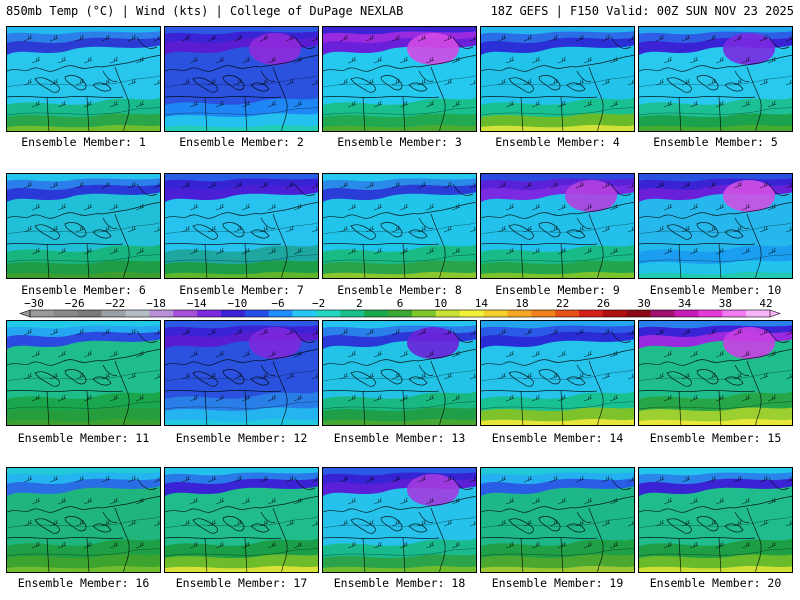  What do you see at coordinates (25, 313) in the screenshot?
I see `colorbar-min-arrow` at bounding box center [25, 313].